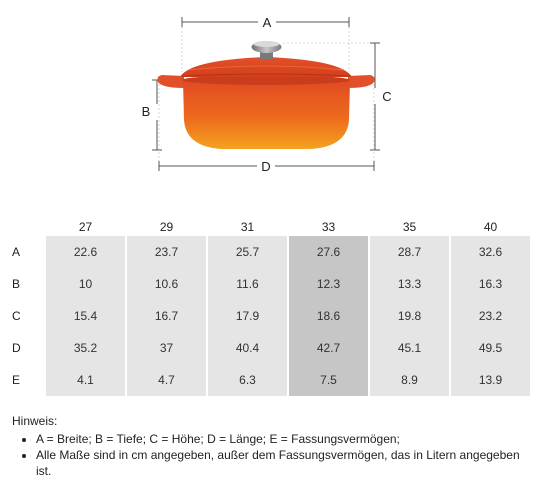 The image size is (542, 487). Describe the element at coordinates (328, 348) in the screenshot. I see `table-cell-highlighted: 42.7` at that location.